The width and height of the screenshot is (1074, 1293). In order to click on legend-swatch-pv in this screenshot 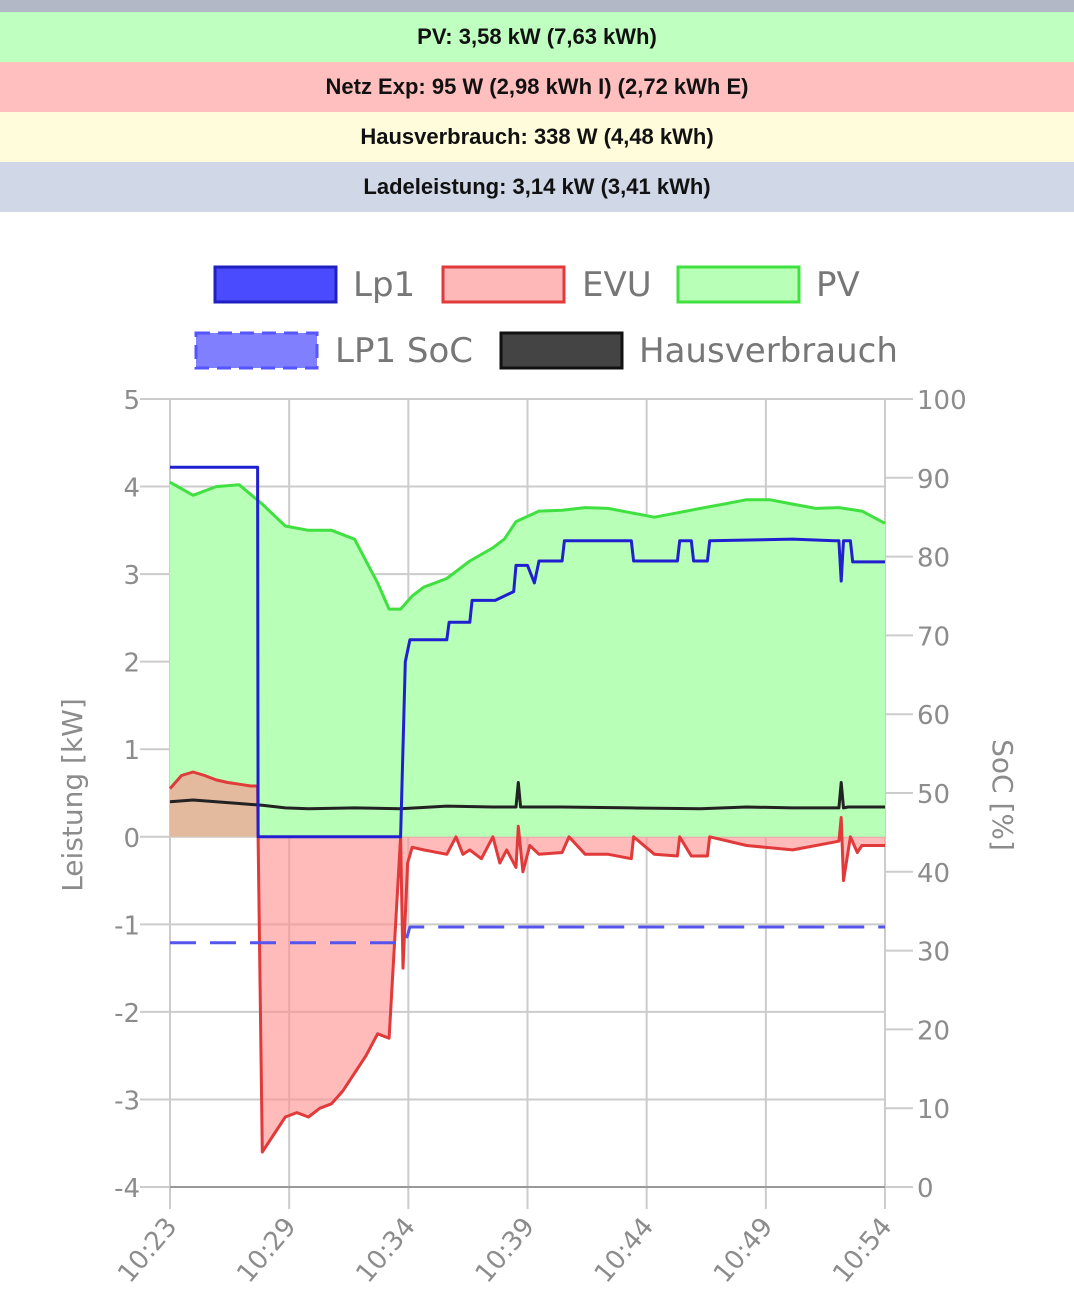, I will do `click(738, 284)`.